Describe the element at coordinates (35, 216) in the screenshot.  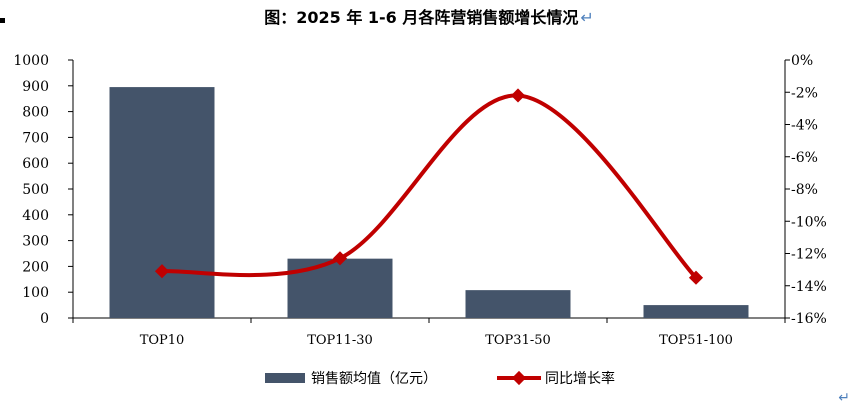
I see `left-tick-label: 400` at that location.